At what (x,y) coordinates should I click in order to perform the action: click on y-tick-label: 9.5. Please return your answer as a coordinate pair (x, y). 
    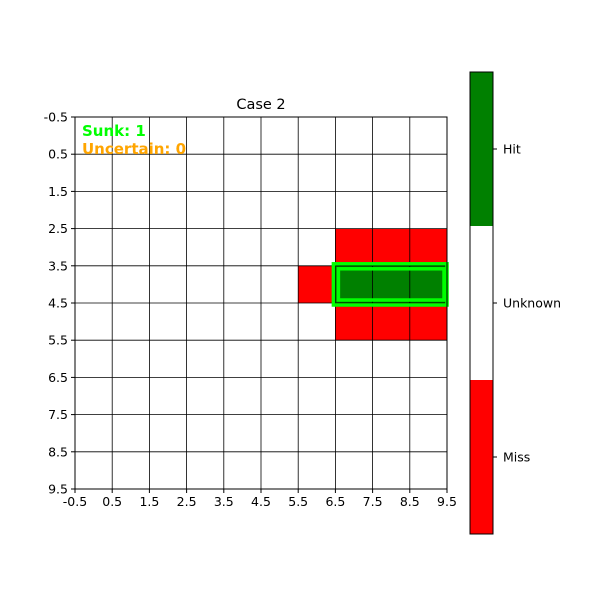
    Looking at the image, I should click on (58, 489).